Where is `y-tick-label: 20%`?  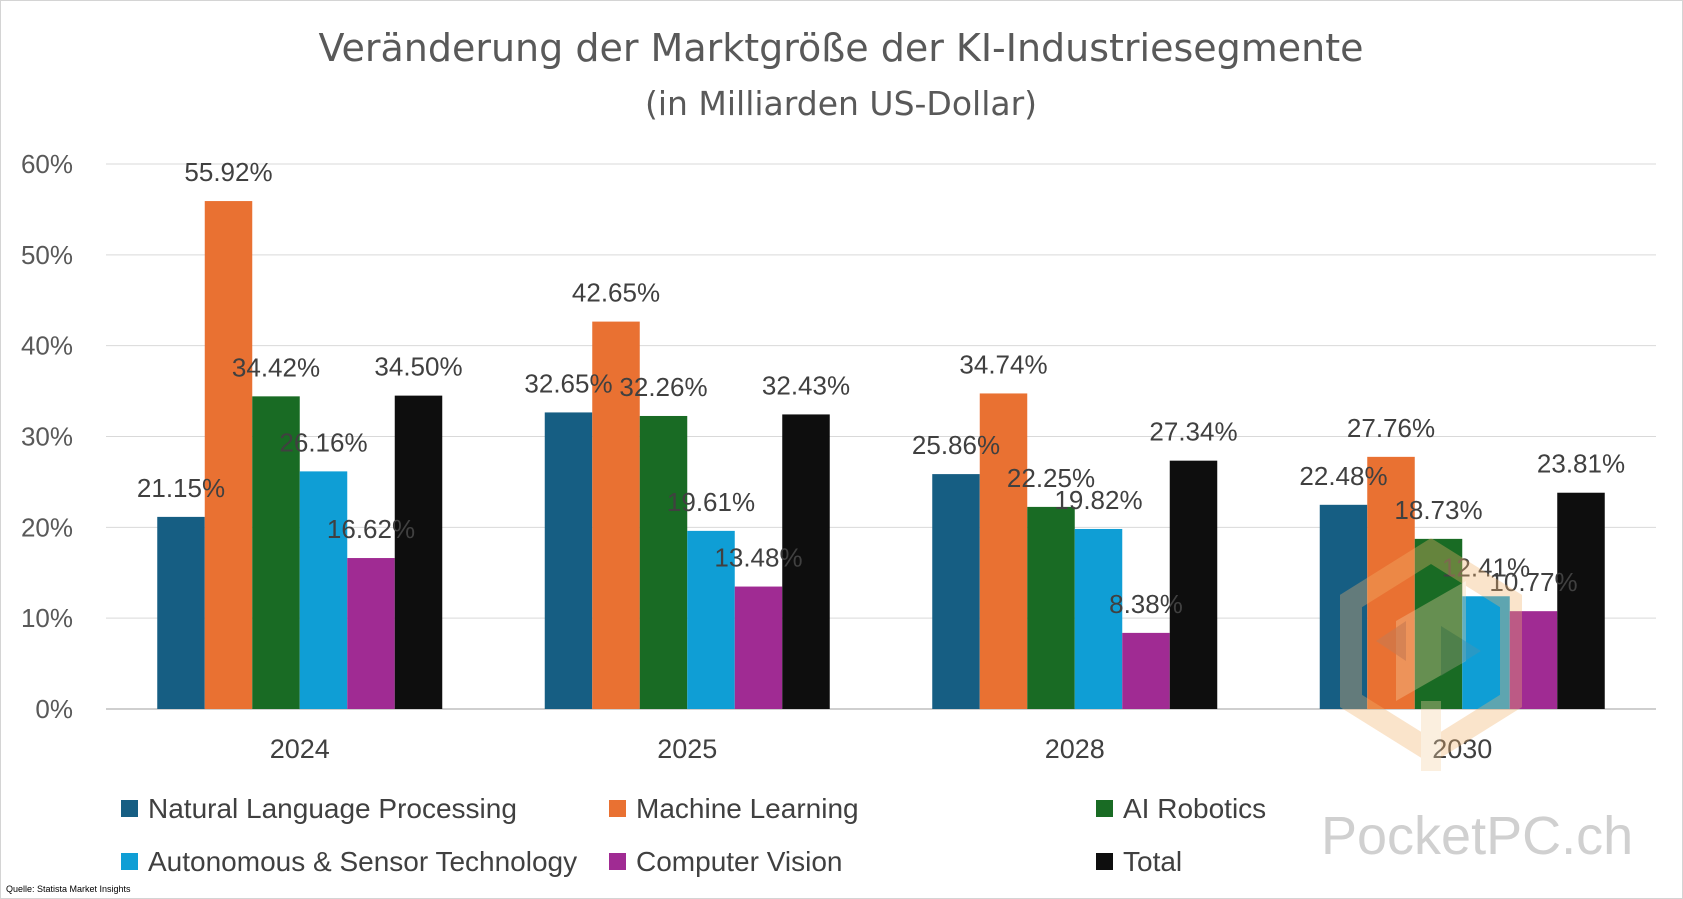
y-tick-label: 20% is located at coordinates (47, 527).